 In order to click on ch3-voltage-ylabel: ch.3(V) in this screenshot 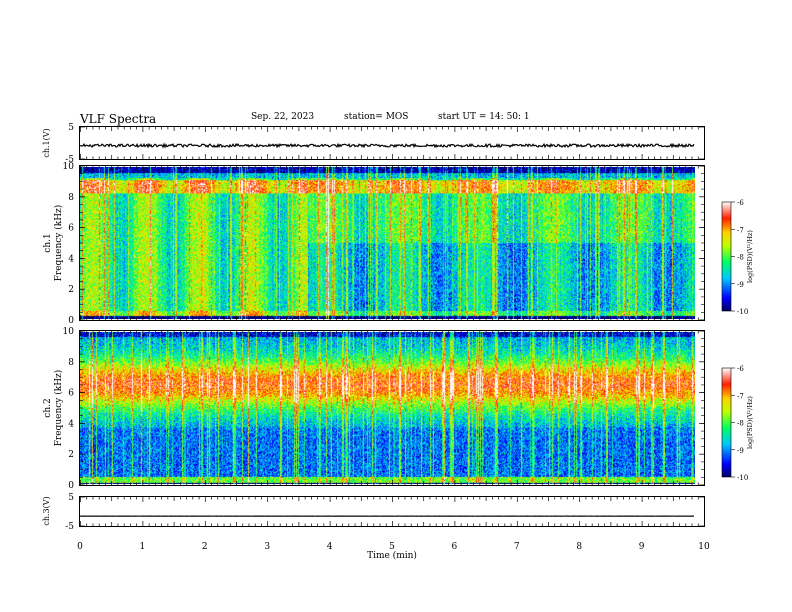, I will do `click(46, 510)`.